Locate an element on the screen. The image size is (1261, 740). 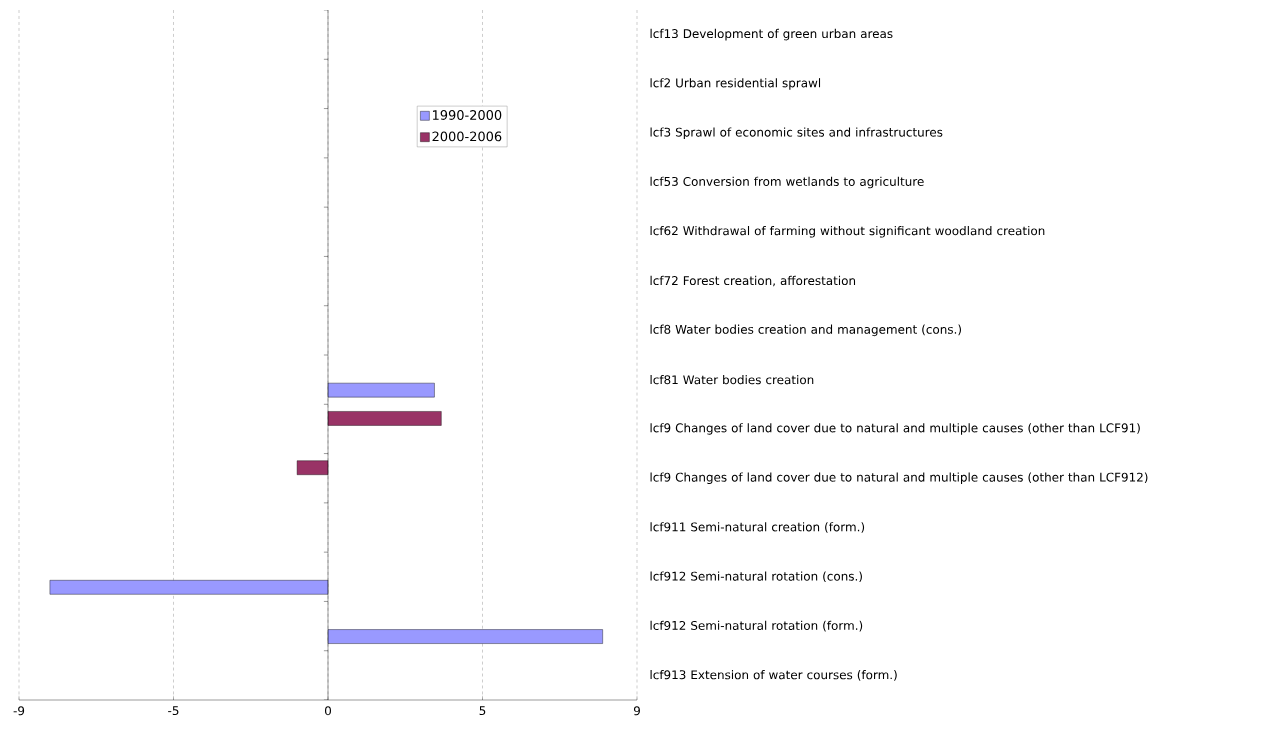
y-tick-label: lcf9 Changes of land cover due to natural and multiple causes (other than LCF91) is located at coordinates (895, 429).